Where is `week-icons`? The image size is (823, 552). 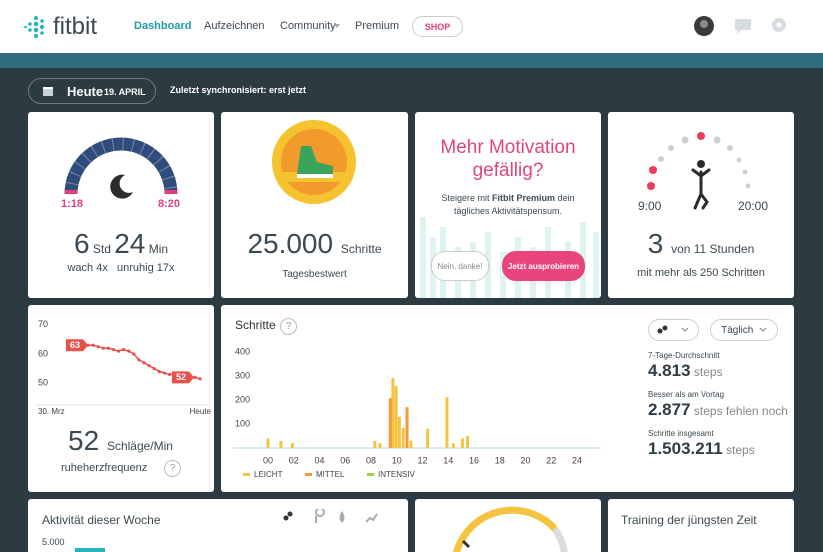 week-icons is located at coordinates (330, 516).